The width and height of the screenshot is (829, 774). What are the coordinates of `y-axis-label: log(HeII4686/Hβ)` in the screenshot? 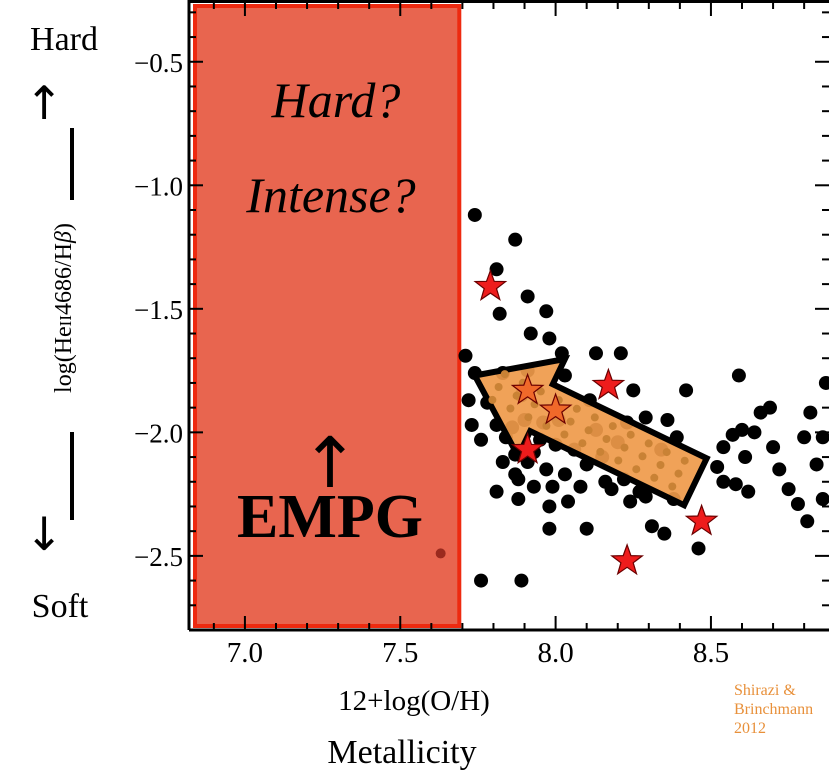 It's located at (64, 308).